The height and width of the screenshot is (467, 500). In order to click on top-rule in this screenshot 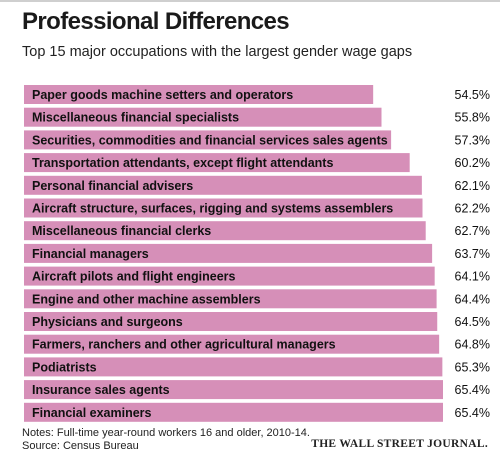, I will do `click(250, 1)`.